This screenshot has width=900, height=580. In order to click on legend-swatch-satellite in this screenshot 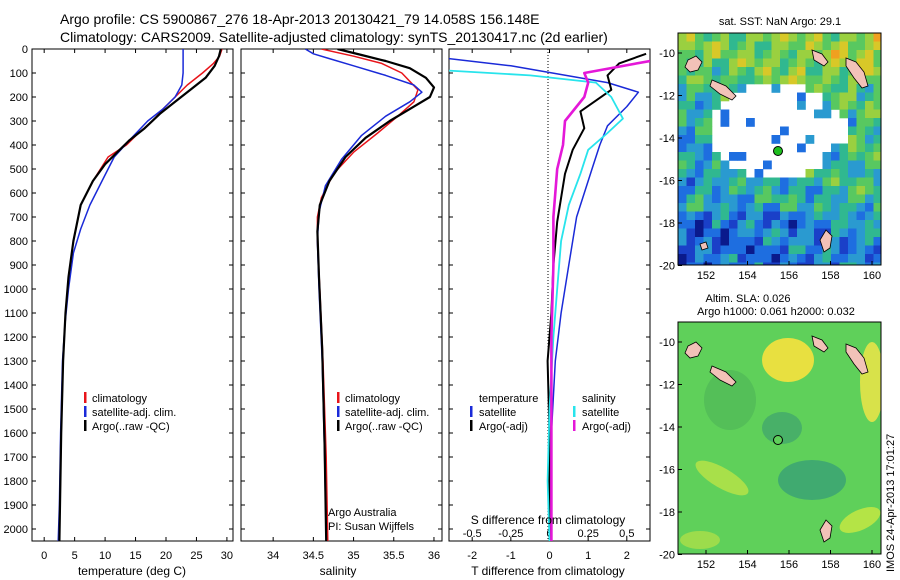, I will do `click(338, 411)`.